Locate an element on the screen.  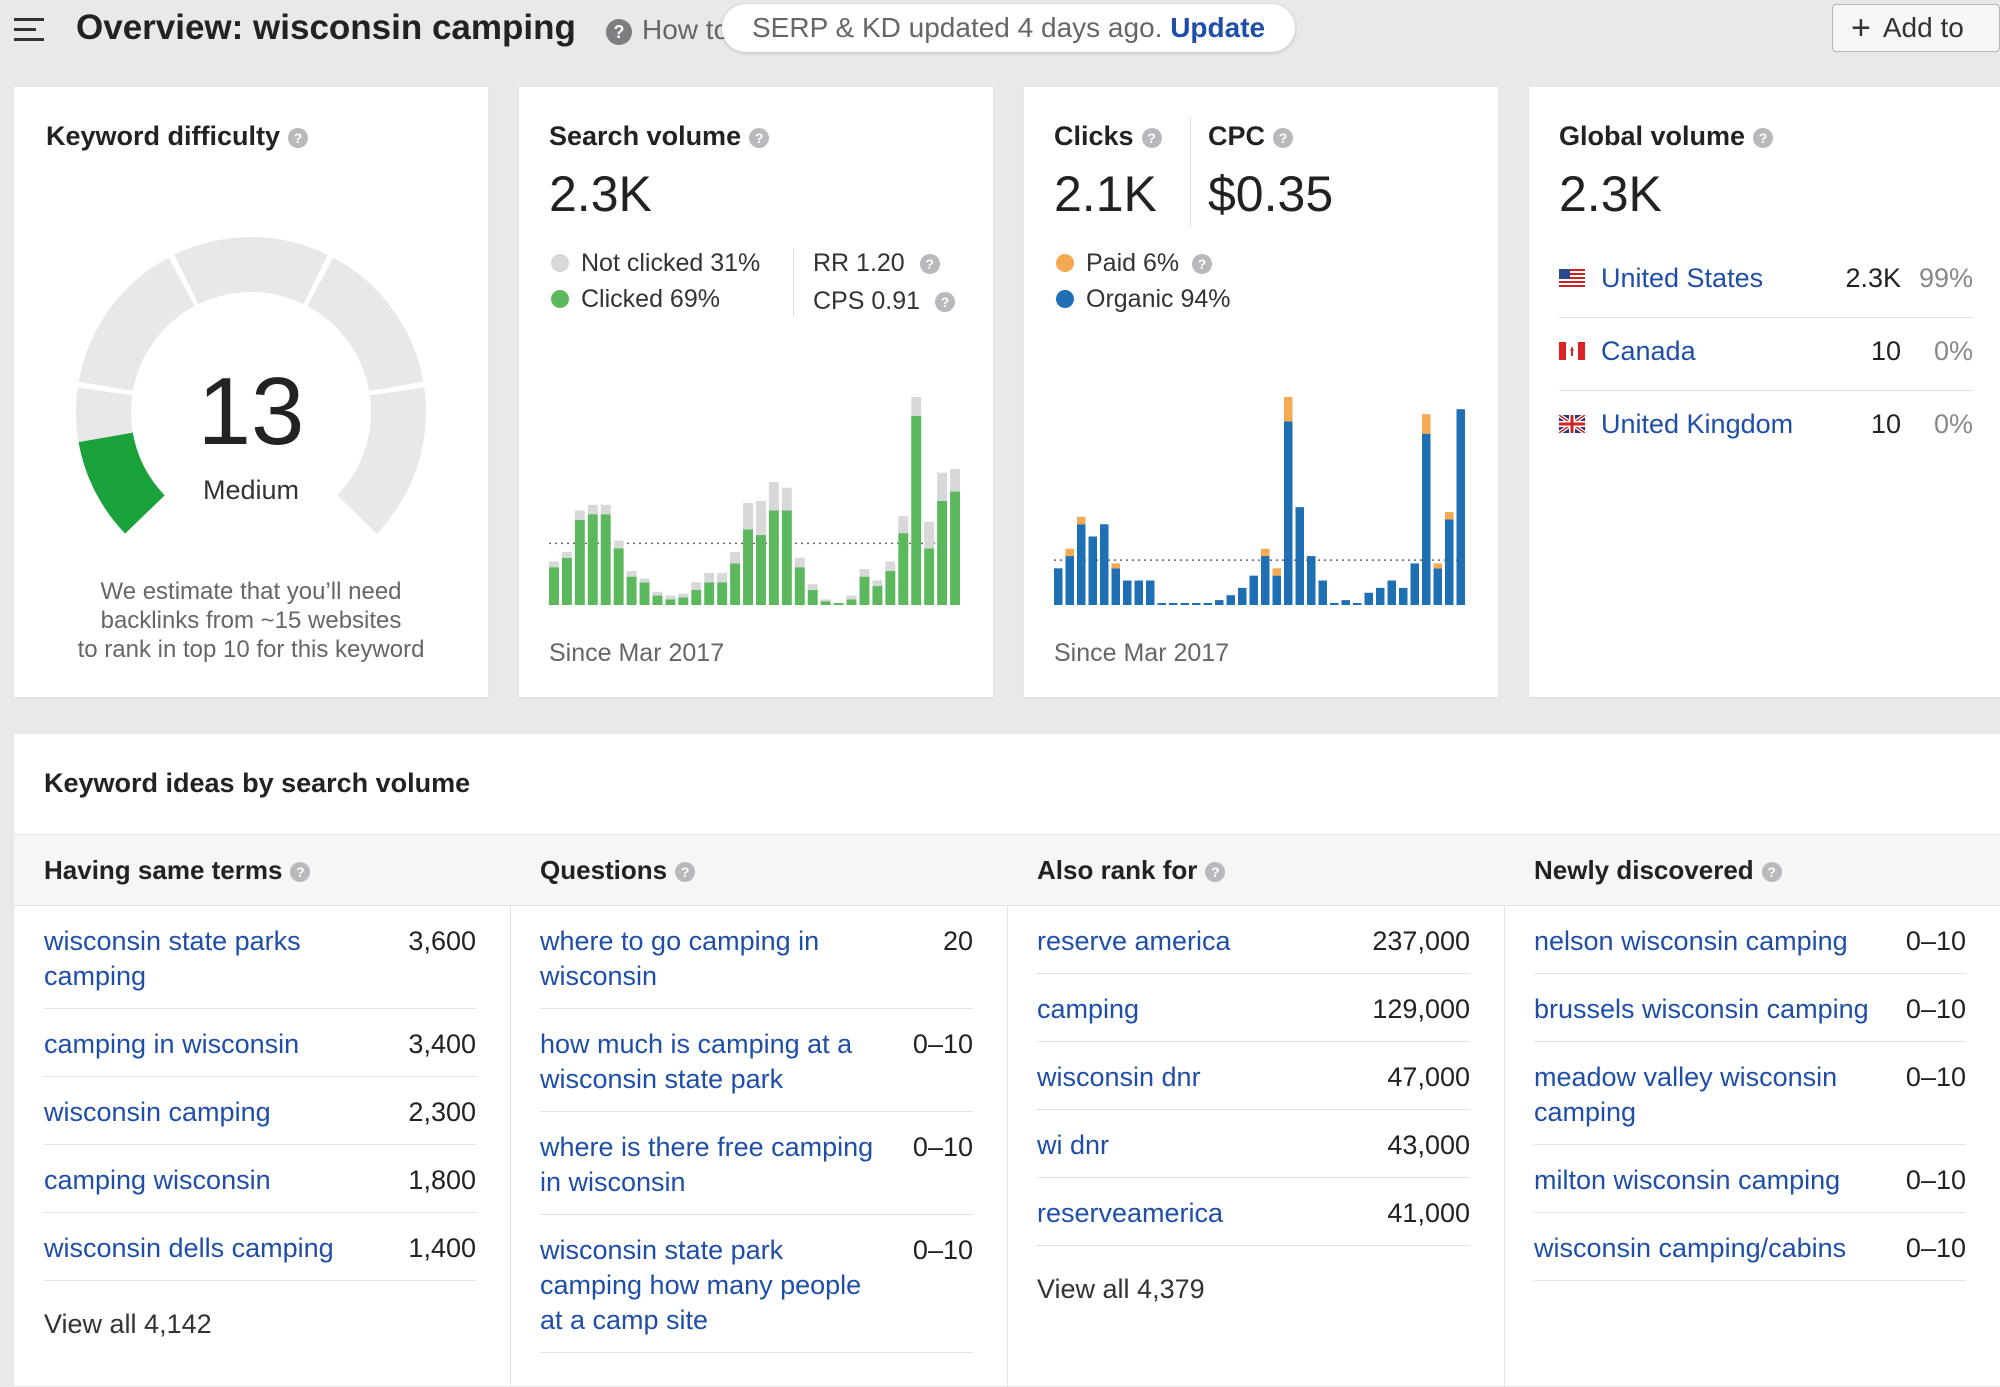
country-volume: 10 is located at coordinates (1885, 351).